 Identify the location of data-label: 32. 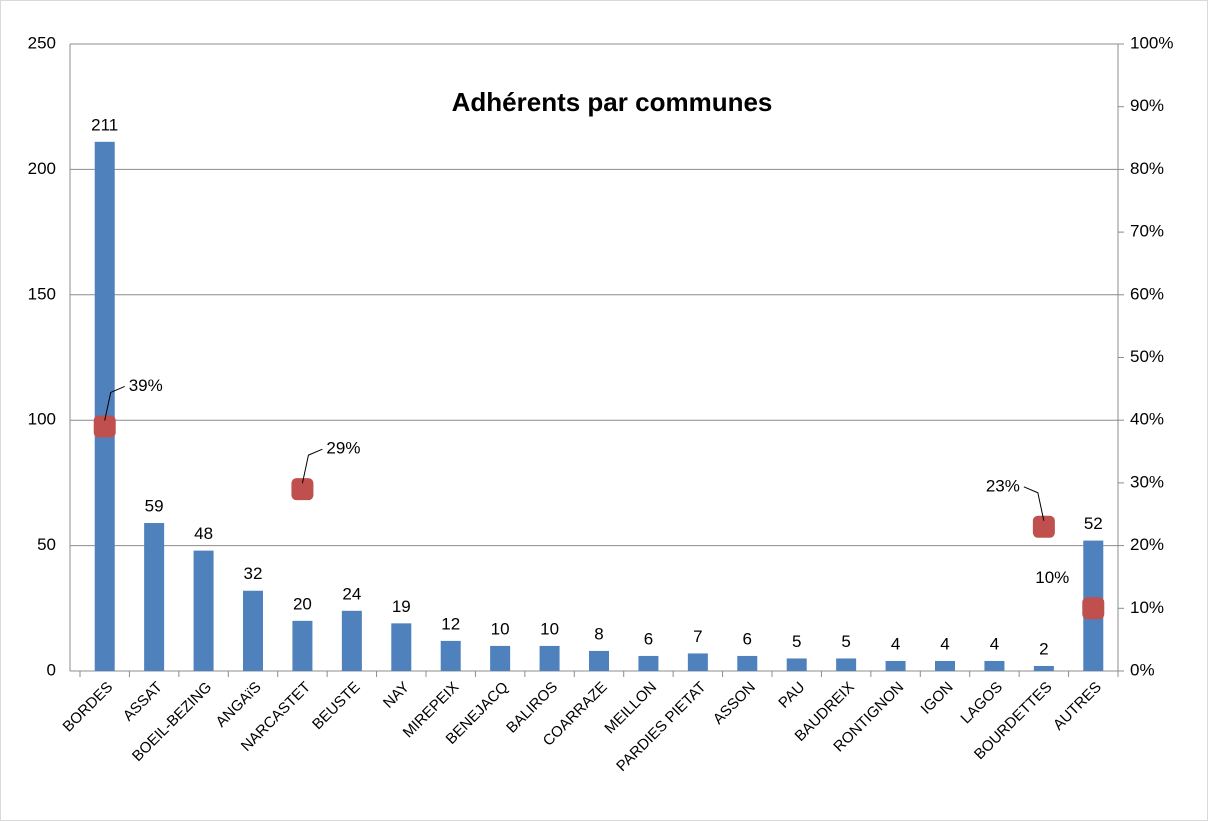
(253, 573).